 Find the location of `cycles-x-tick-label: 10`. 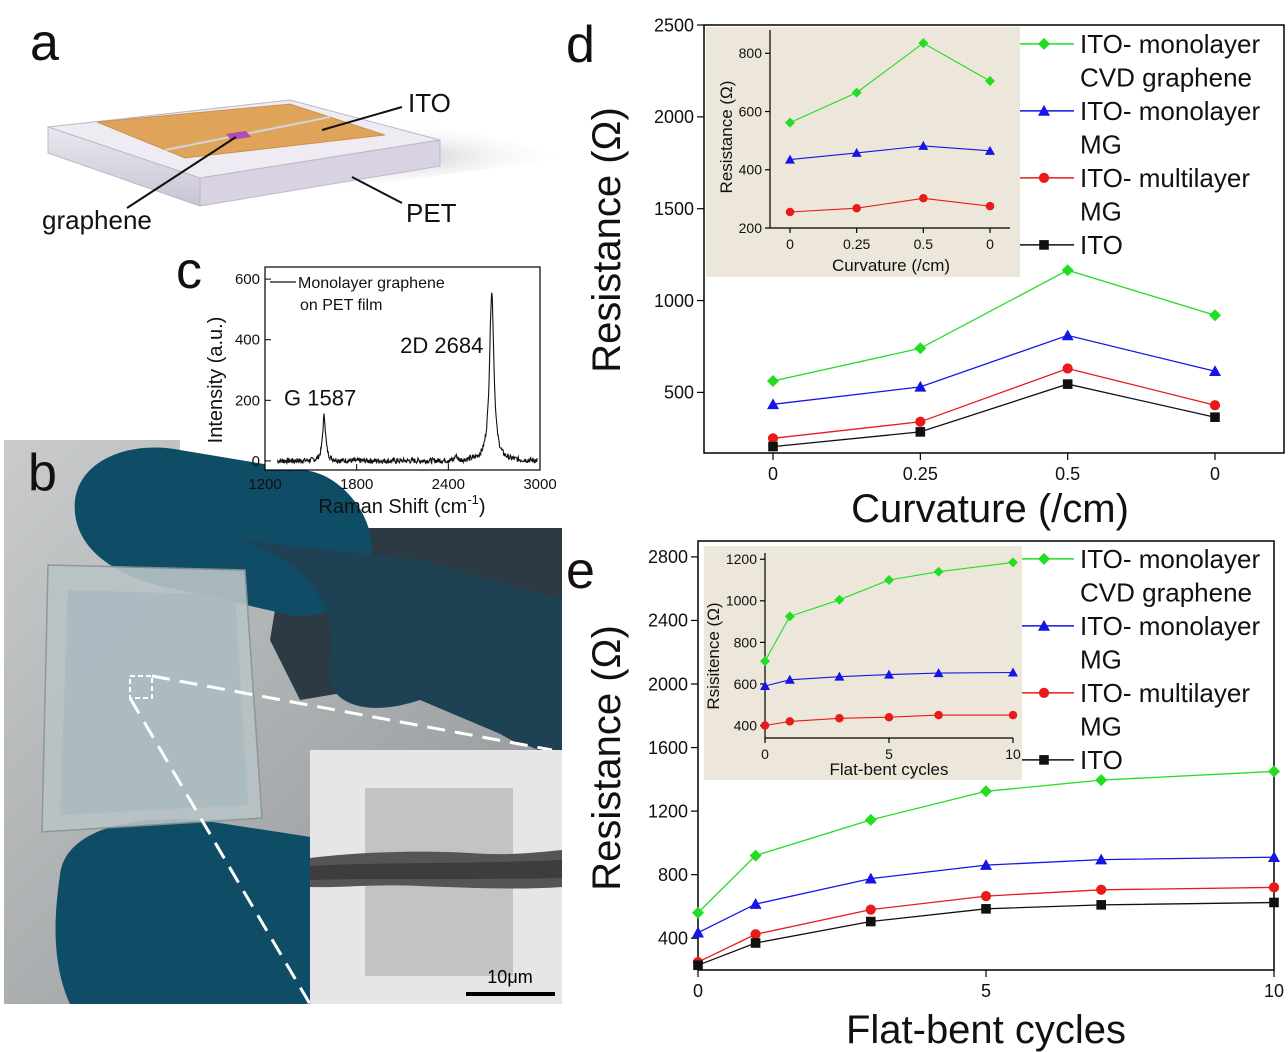

cycles-x-tick-label: 10 is located at coordinates (1274, 991).